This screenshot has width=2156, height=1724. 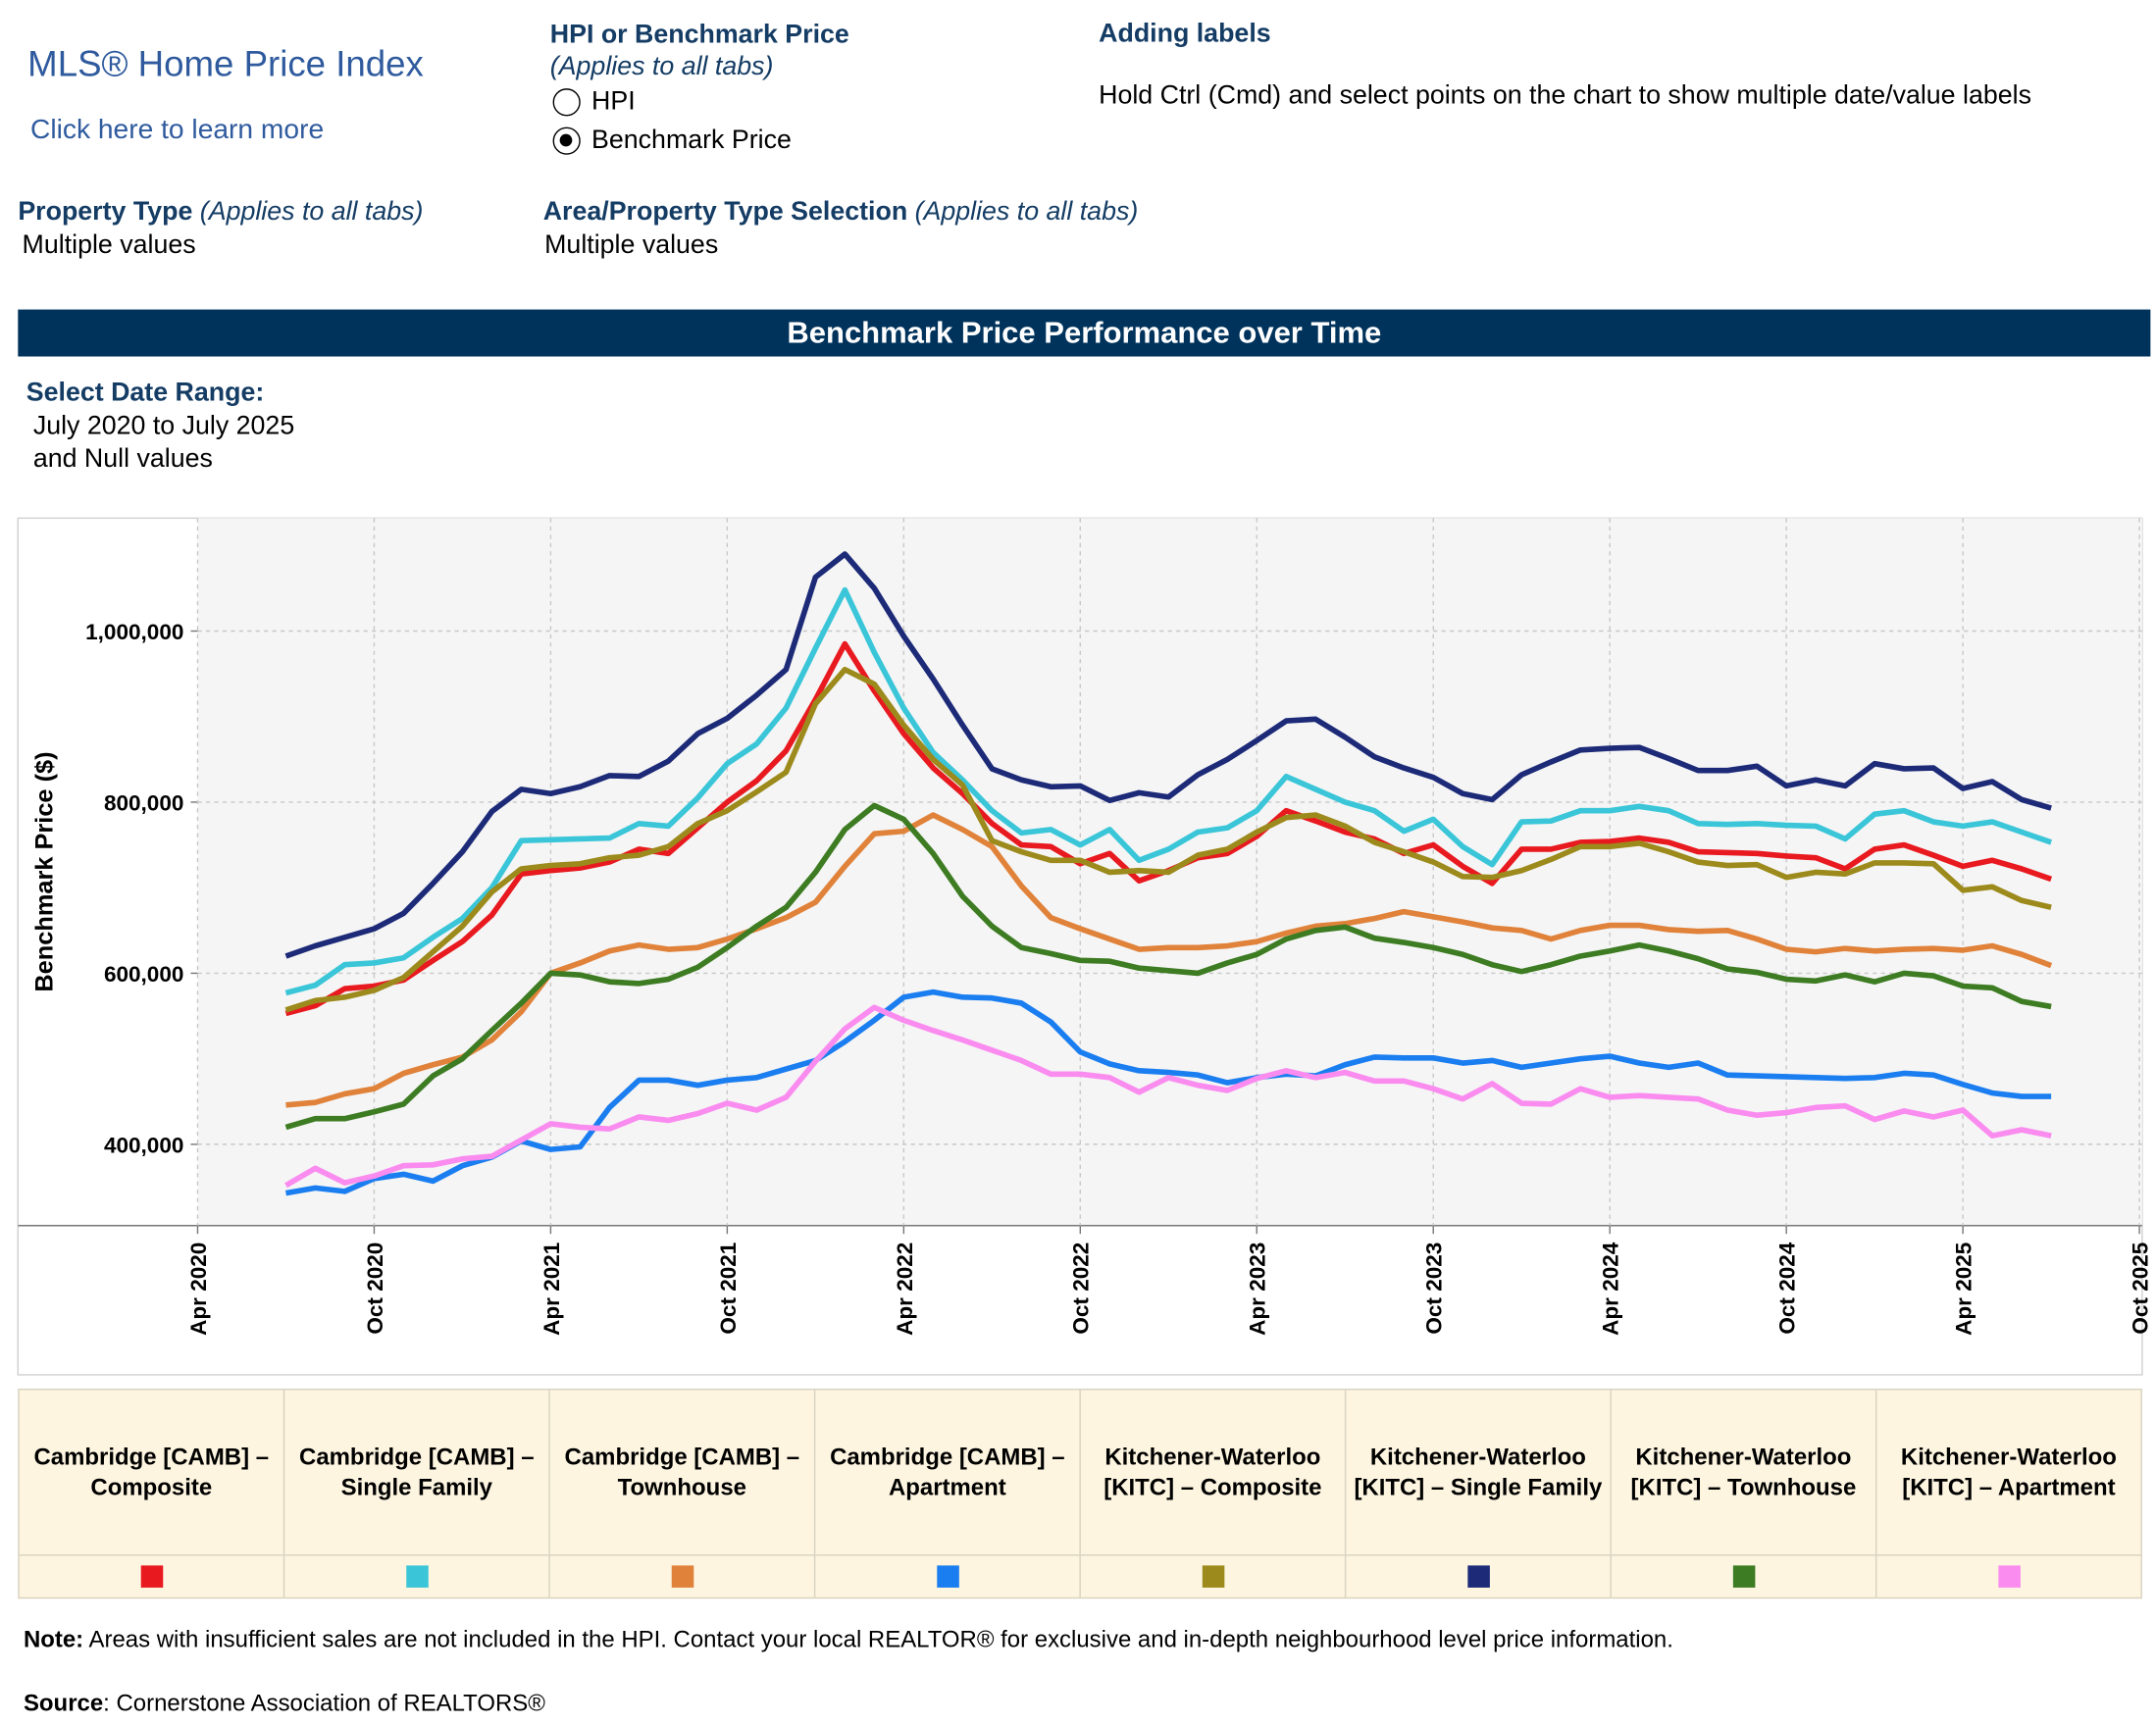 What do you see at coordinates (1081, 1288) in the screenshot?
I see `x-tick-label: Oct 2022` at bounding box center [1081, 1288].